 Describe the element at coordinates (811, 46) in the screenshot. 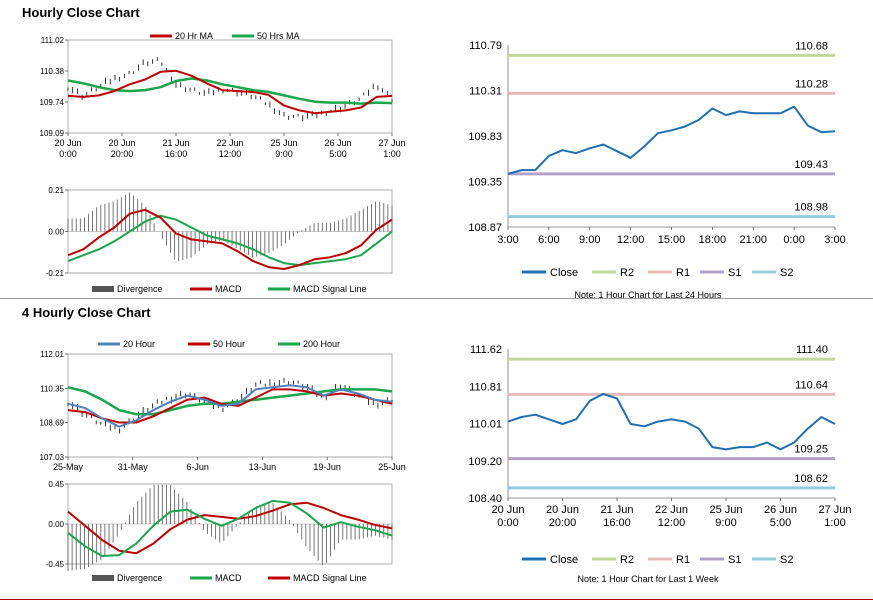

I see `hourly-levels-level-label: 110.68` at that location.